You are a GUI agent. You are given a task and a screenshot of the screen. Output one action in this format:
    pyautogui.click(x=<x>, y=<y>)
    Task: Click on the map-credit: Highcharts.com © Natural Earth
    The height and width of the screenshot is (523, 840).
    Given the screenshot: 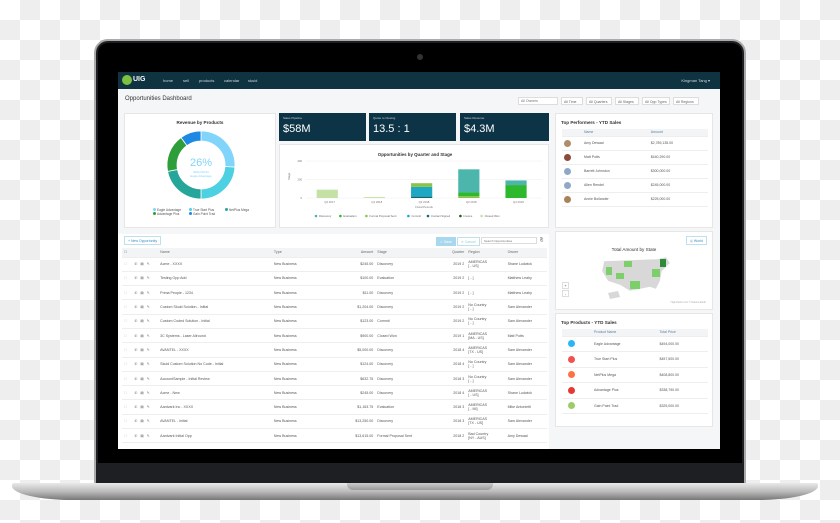 What is the action you would take?
    pyautogui.click(x=688, y=302)
    